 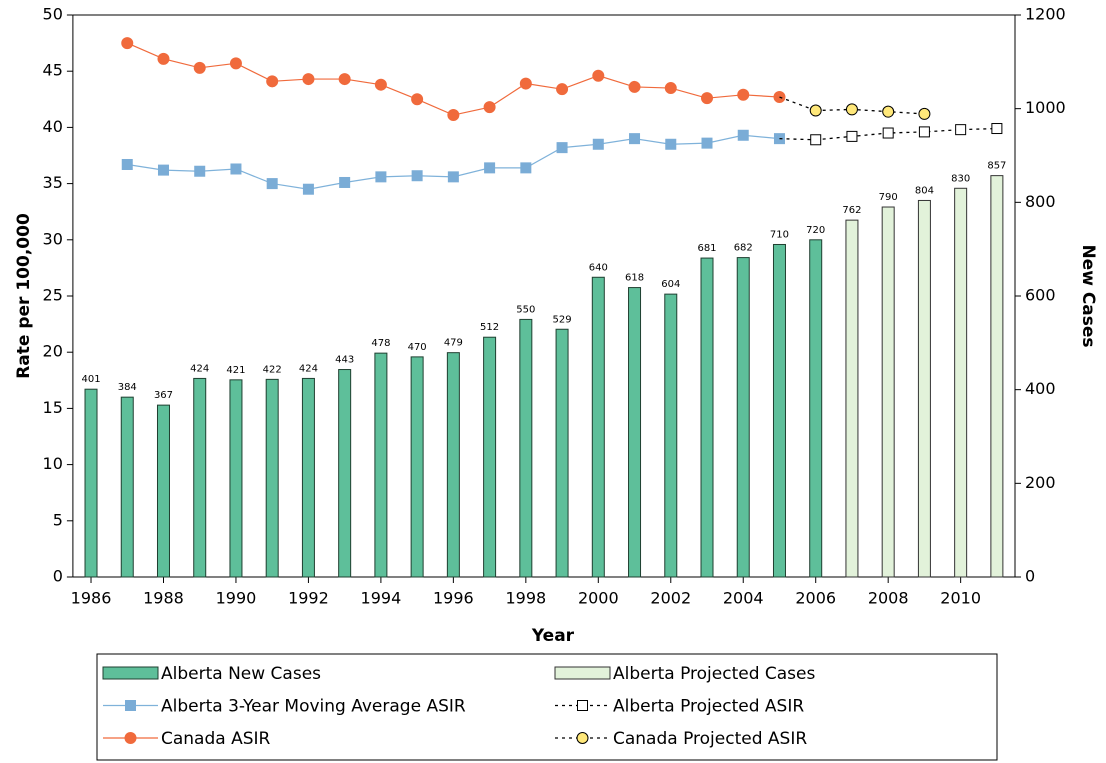 What do you see at coordinates (1040, 295) in the screenshot?
I see `y2-tick-label: 600` at bounding box center [1040, 295].